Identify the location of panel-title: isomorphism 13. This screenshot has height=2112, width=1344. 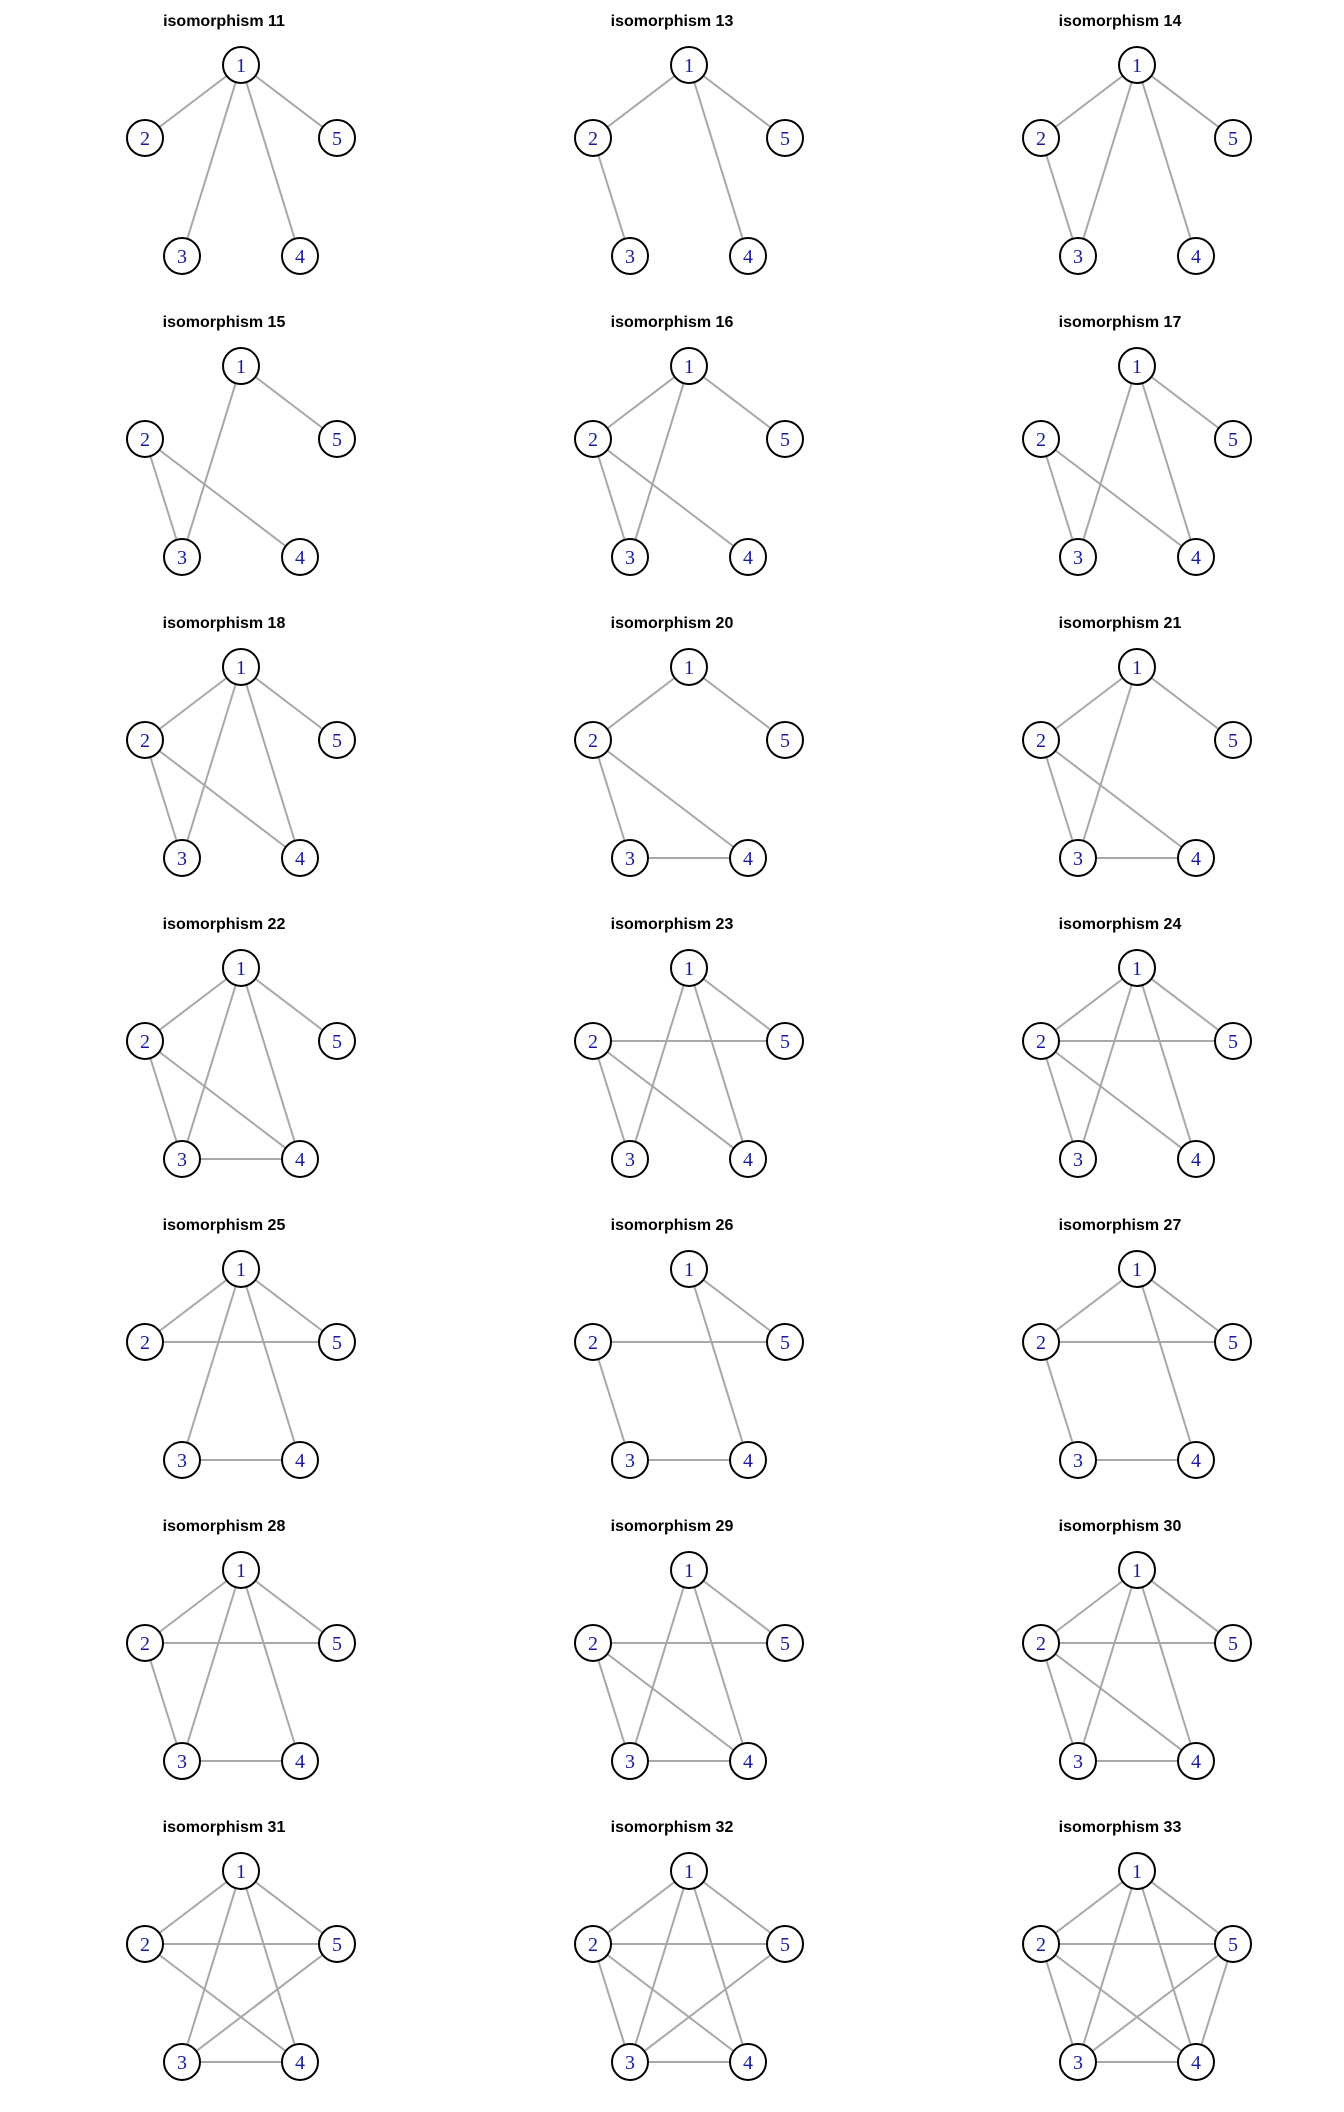
(672, 21).